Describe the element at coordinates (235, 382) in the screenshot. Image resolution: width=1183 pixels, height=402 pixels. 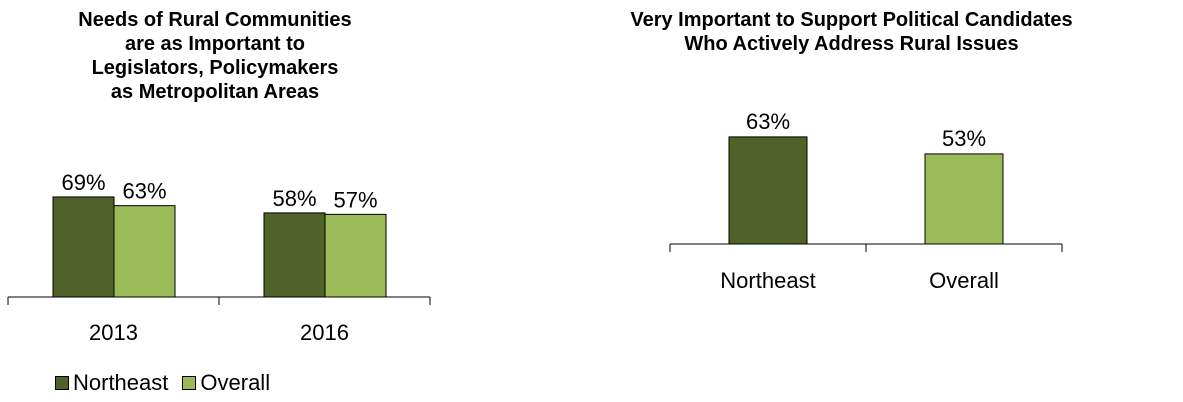
I see `legend-label-overall: Overall` at that location.